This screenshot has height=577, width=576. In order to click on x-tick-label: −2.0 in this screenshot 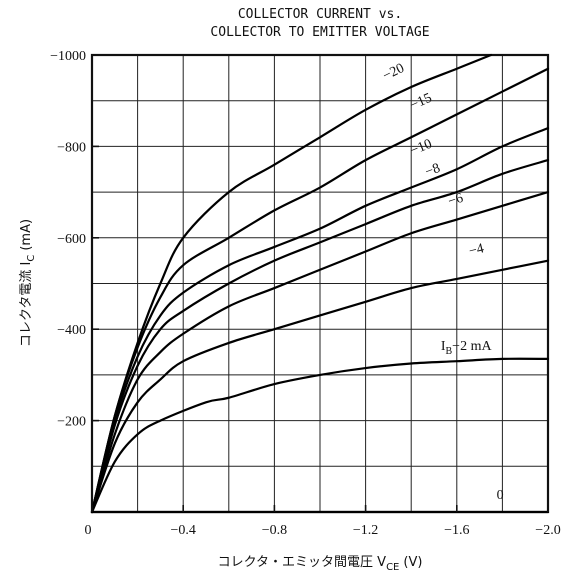, I will do `click(547, 530)`.